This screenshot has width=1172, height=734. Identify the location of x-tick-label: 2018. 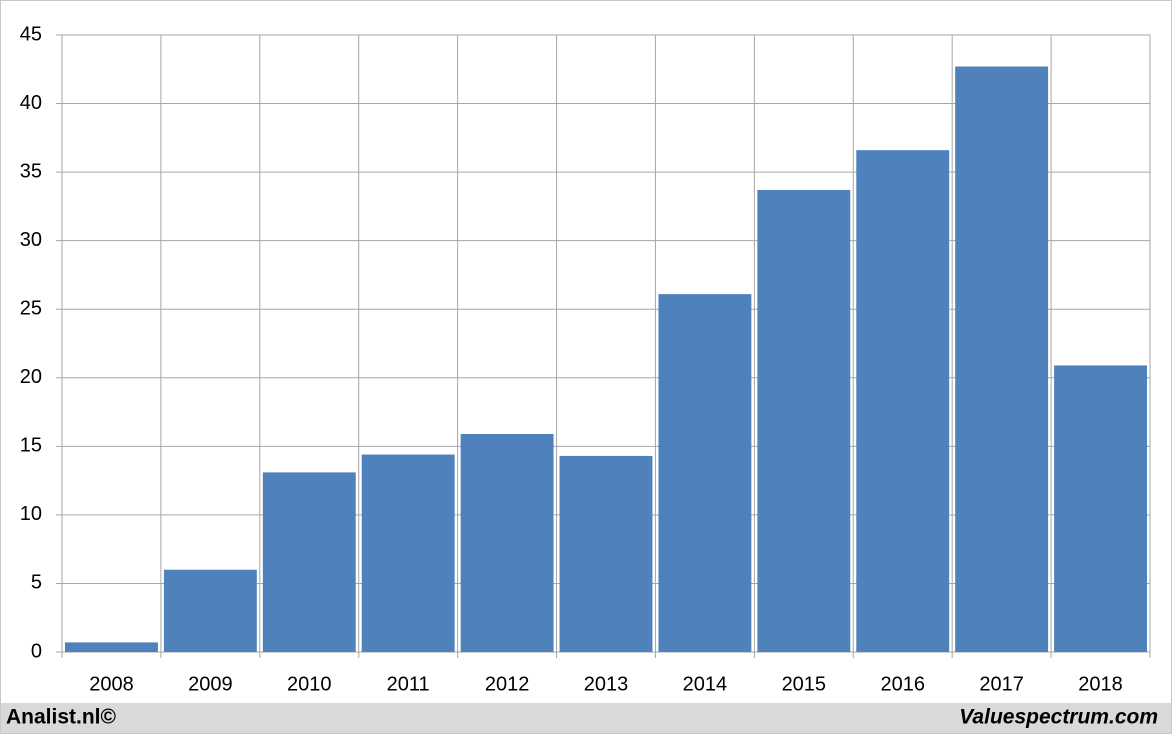
(1100, 684).